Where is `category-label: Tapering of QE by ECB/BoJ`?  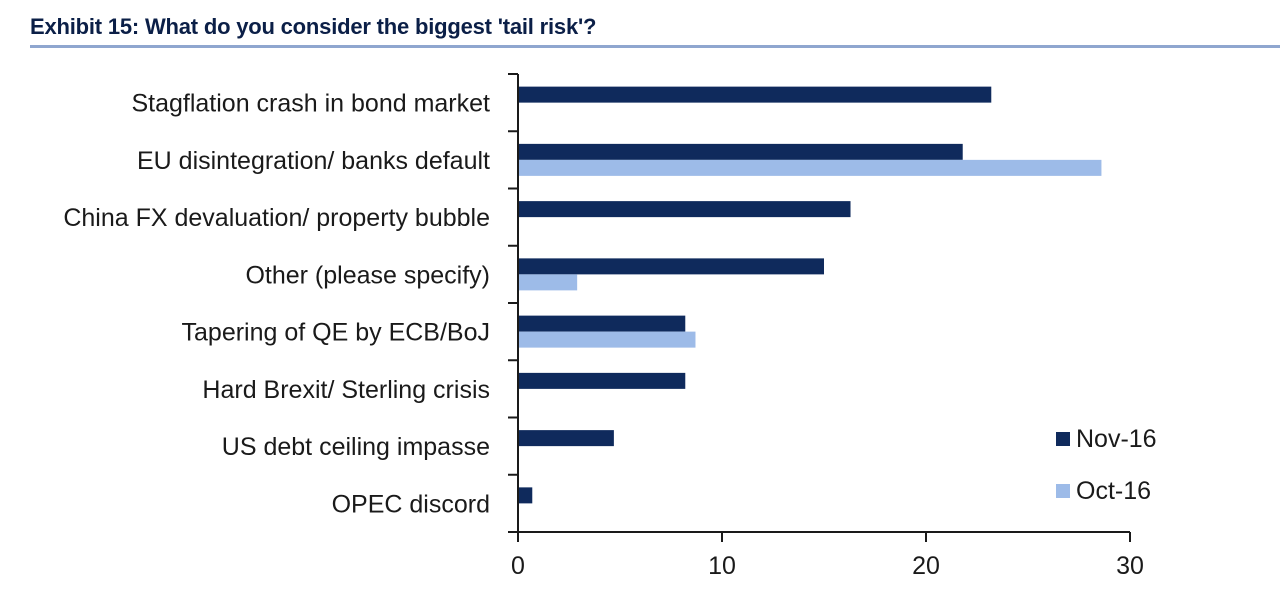
category-label: Tapering of QE by ECB/BoJ is located at coordinates (336, 333).